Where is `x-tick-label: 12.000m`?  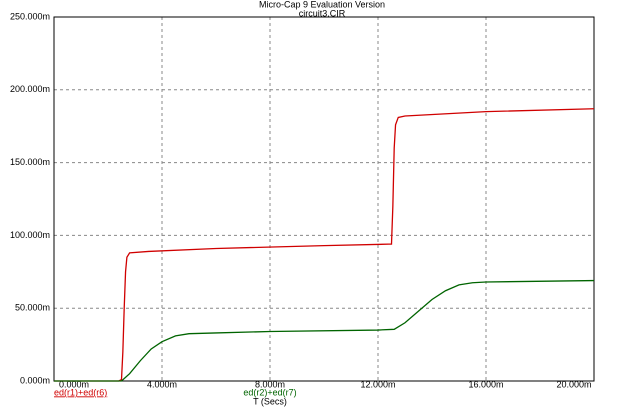 x-tick-label: 12.000m is located at coordinates (377, 384).